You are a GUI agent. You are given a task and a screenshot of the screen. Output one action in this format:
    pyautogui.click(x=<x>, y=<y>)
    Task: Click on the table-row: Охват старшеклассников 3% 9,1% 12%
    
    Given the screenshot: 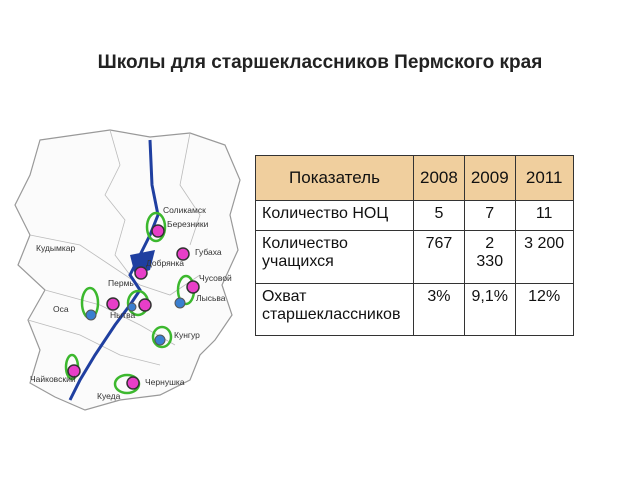 What is the action you would take?
    pyautogui.click(x=414, y=309)
    